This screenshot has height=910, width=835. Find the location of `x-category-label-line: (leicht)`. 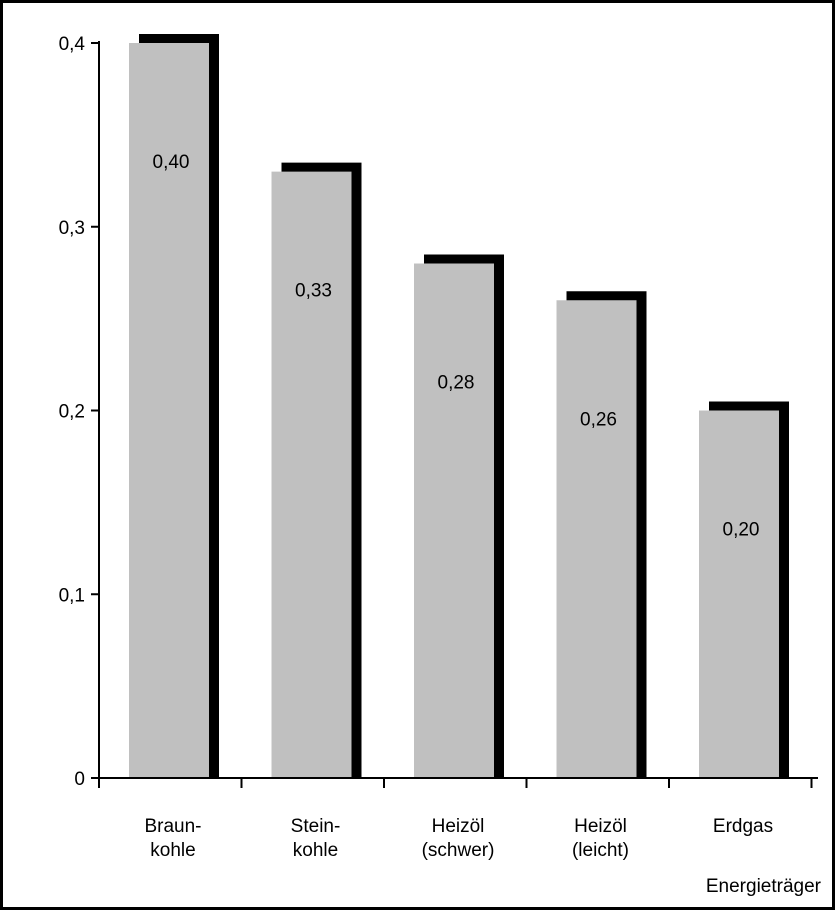

x-category-label-line: (leicht) is located at coordinates (600, 850).